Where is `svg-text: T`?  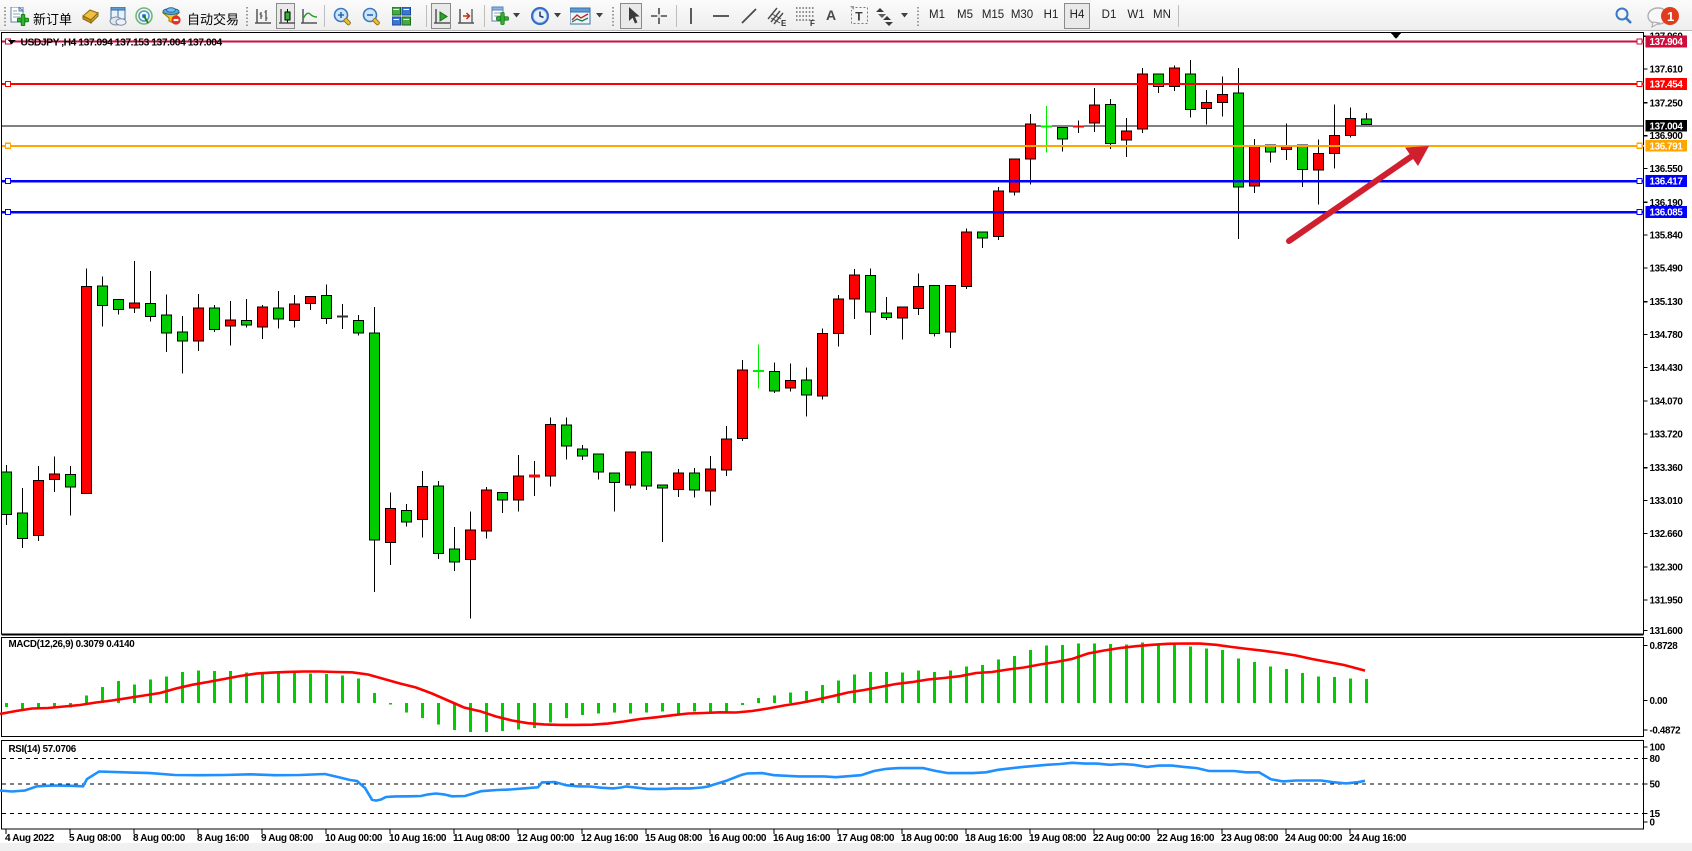
svg-text: T is located at coordinates (859, 17).